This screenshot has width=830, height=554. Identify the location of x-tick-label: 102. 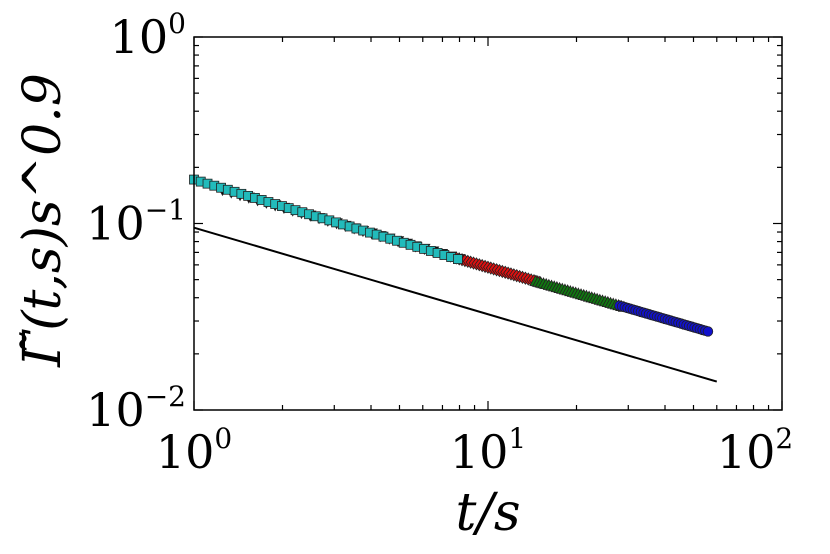
(755, 450).